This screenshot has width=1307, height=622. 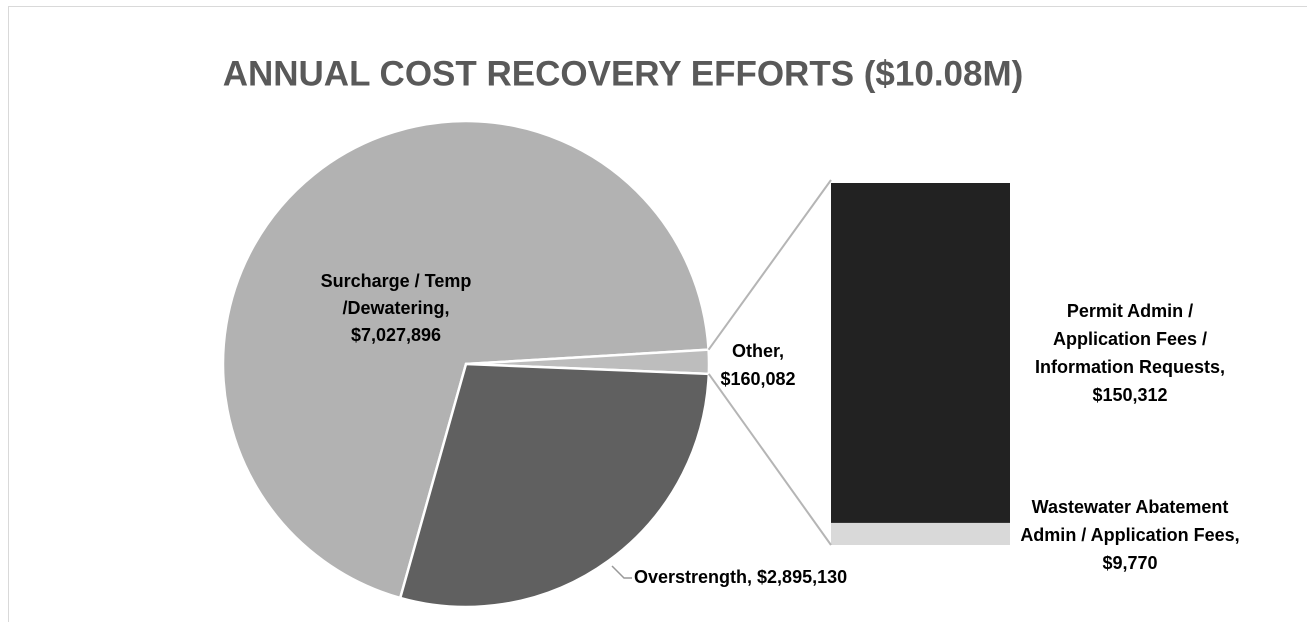 What do you see at coordinates (693, 577) in the screenshot?
I see `slice-label: Overstrength,` at bounding box center [693, 577].